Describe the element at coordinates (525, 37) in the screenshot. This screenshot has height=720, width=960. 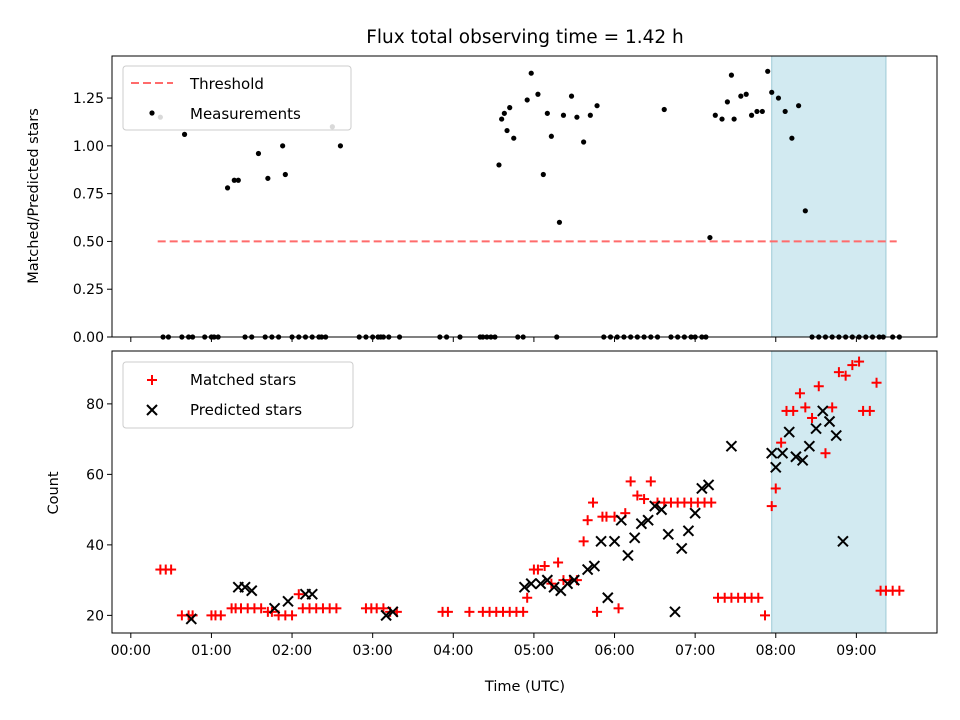
I see `chart-title: Flux total observing time = 1.42 h` at that location.